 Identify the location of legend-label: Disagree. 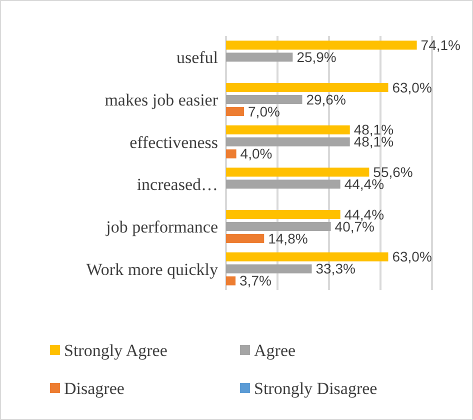
(94, 388).